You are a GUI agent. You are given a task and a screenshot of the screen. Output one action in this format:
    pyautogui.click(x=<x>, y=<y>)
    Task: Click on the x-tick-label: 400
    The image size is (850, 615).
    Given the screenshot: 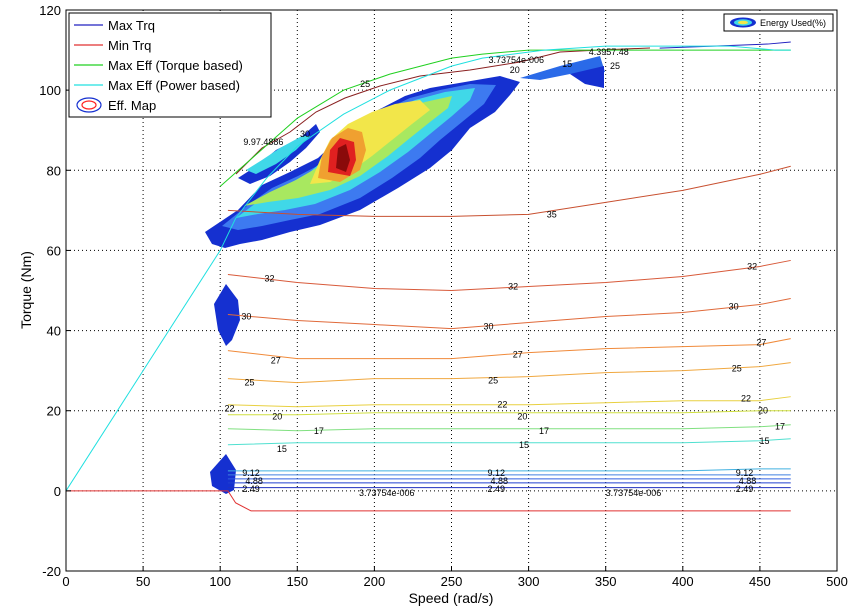 What is the action you would take?
    pyautogui.click(x=683, y=581)
    